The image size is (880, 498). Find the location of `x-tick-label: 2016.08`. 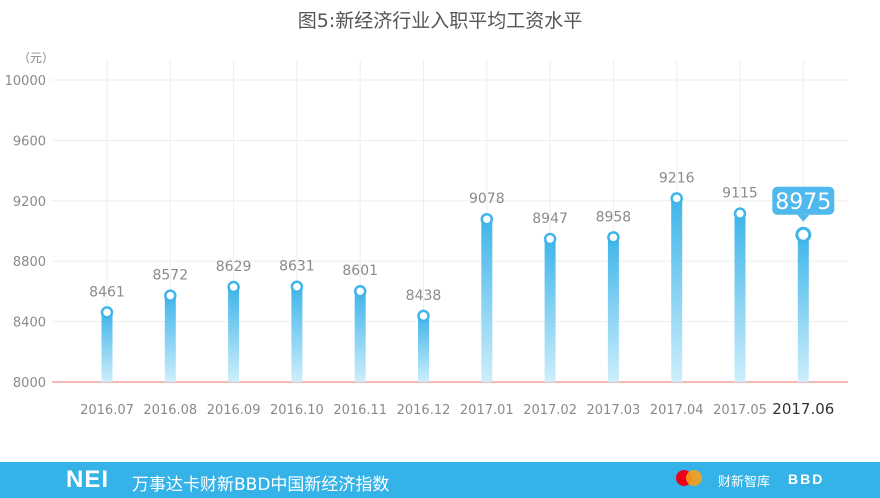

x-tick-label: 2016.08 is located at coordinates (170, 410).